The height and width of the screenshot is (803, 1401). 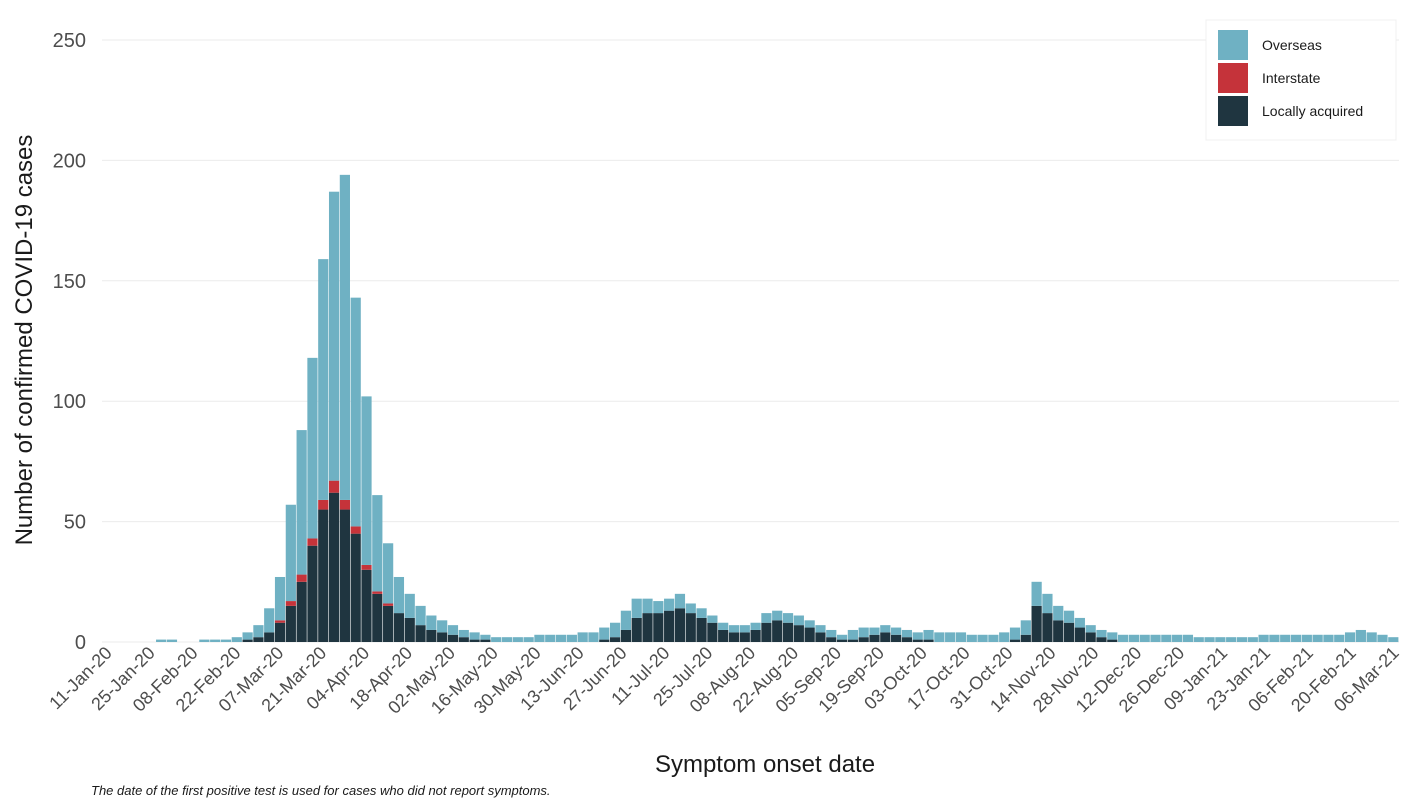 What do you see at coordinates (1292, 45) in the screenshot?
I see `legend-label: Overseas` at bounding box center [1292, 45].